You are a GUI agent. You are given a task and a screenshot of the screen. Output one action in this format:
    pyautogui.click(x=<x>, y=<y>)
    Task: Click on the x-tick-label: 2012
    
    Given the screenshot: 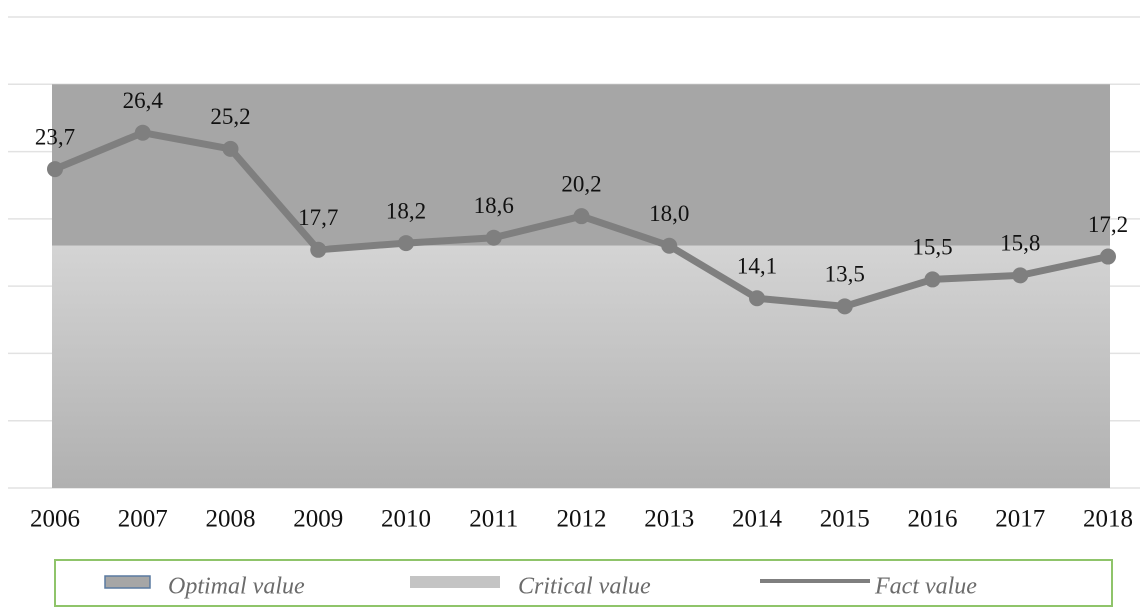 What is the action you would take?
    pyautogui.click(x=582, y=519)
    